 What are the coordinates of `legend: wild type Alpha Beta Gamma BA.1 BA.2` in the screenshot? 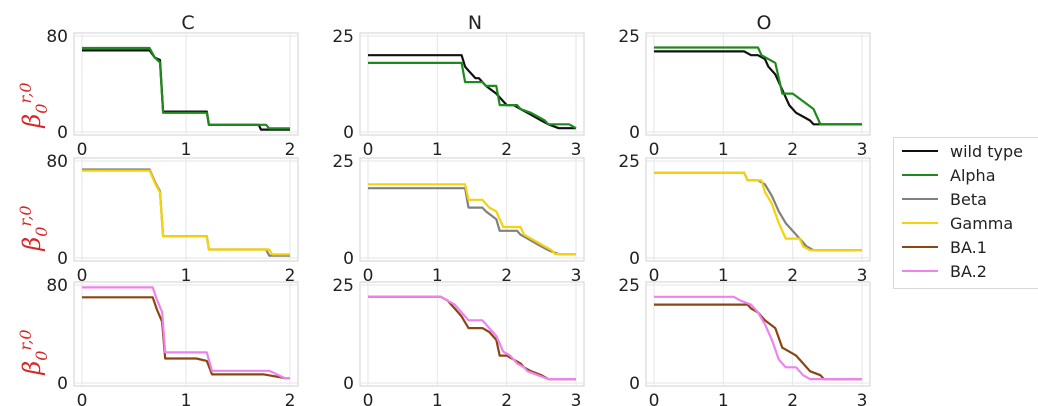 It's located at (965, 213).